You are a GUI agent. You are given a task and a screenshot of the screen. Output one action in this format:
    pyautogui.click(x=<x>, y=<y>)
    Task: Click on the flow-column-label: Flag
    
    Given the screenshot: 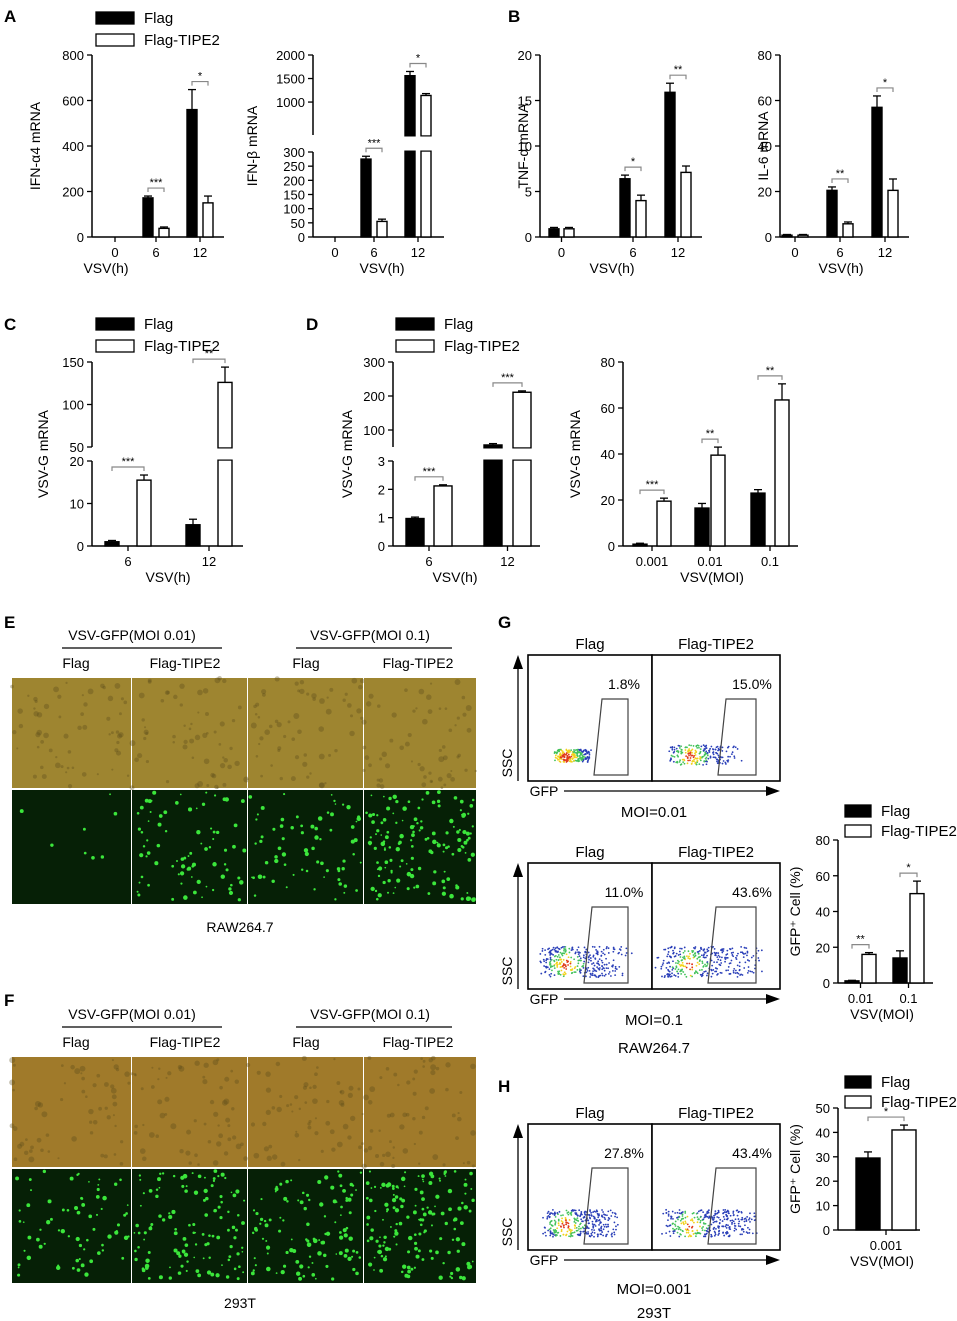 What is the action you would take?
    pyautogui.click(x=589, y=644)
    